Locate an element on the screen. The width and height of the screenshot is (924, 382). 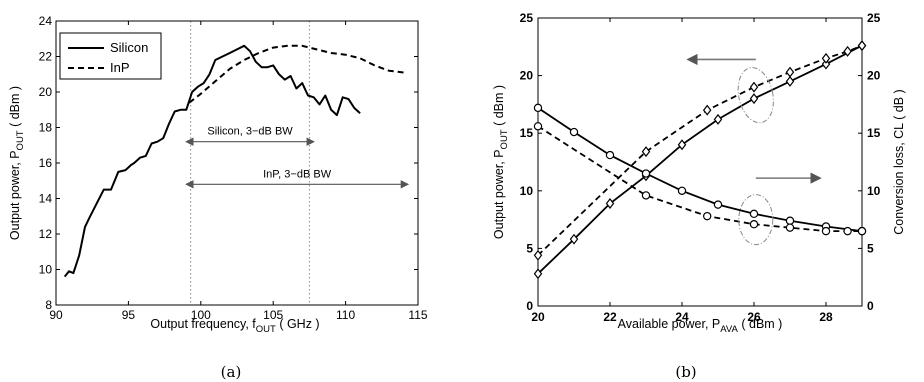
y-right-tick-label-b: 20 is located at coordinates (874, 76).